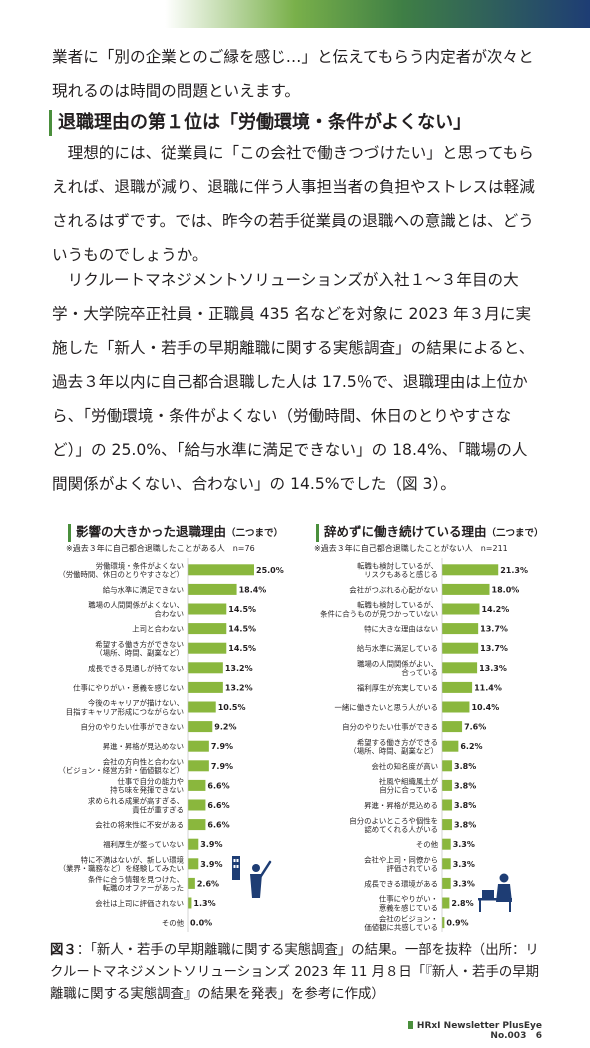 This screenshot has width=590, height=1048. I want to click on category-label: 会社の方向性と合わない, so click(143, 762).